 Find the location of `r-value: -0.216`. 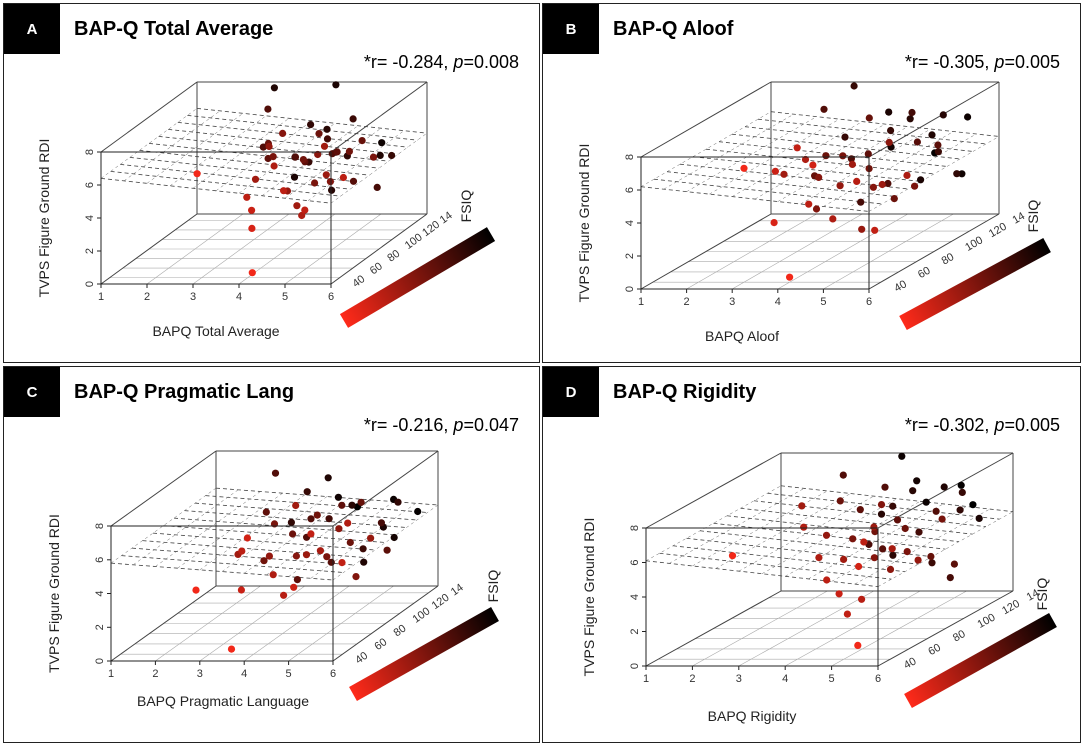

r-value: -0.216 is located at coordinates (418, 425).